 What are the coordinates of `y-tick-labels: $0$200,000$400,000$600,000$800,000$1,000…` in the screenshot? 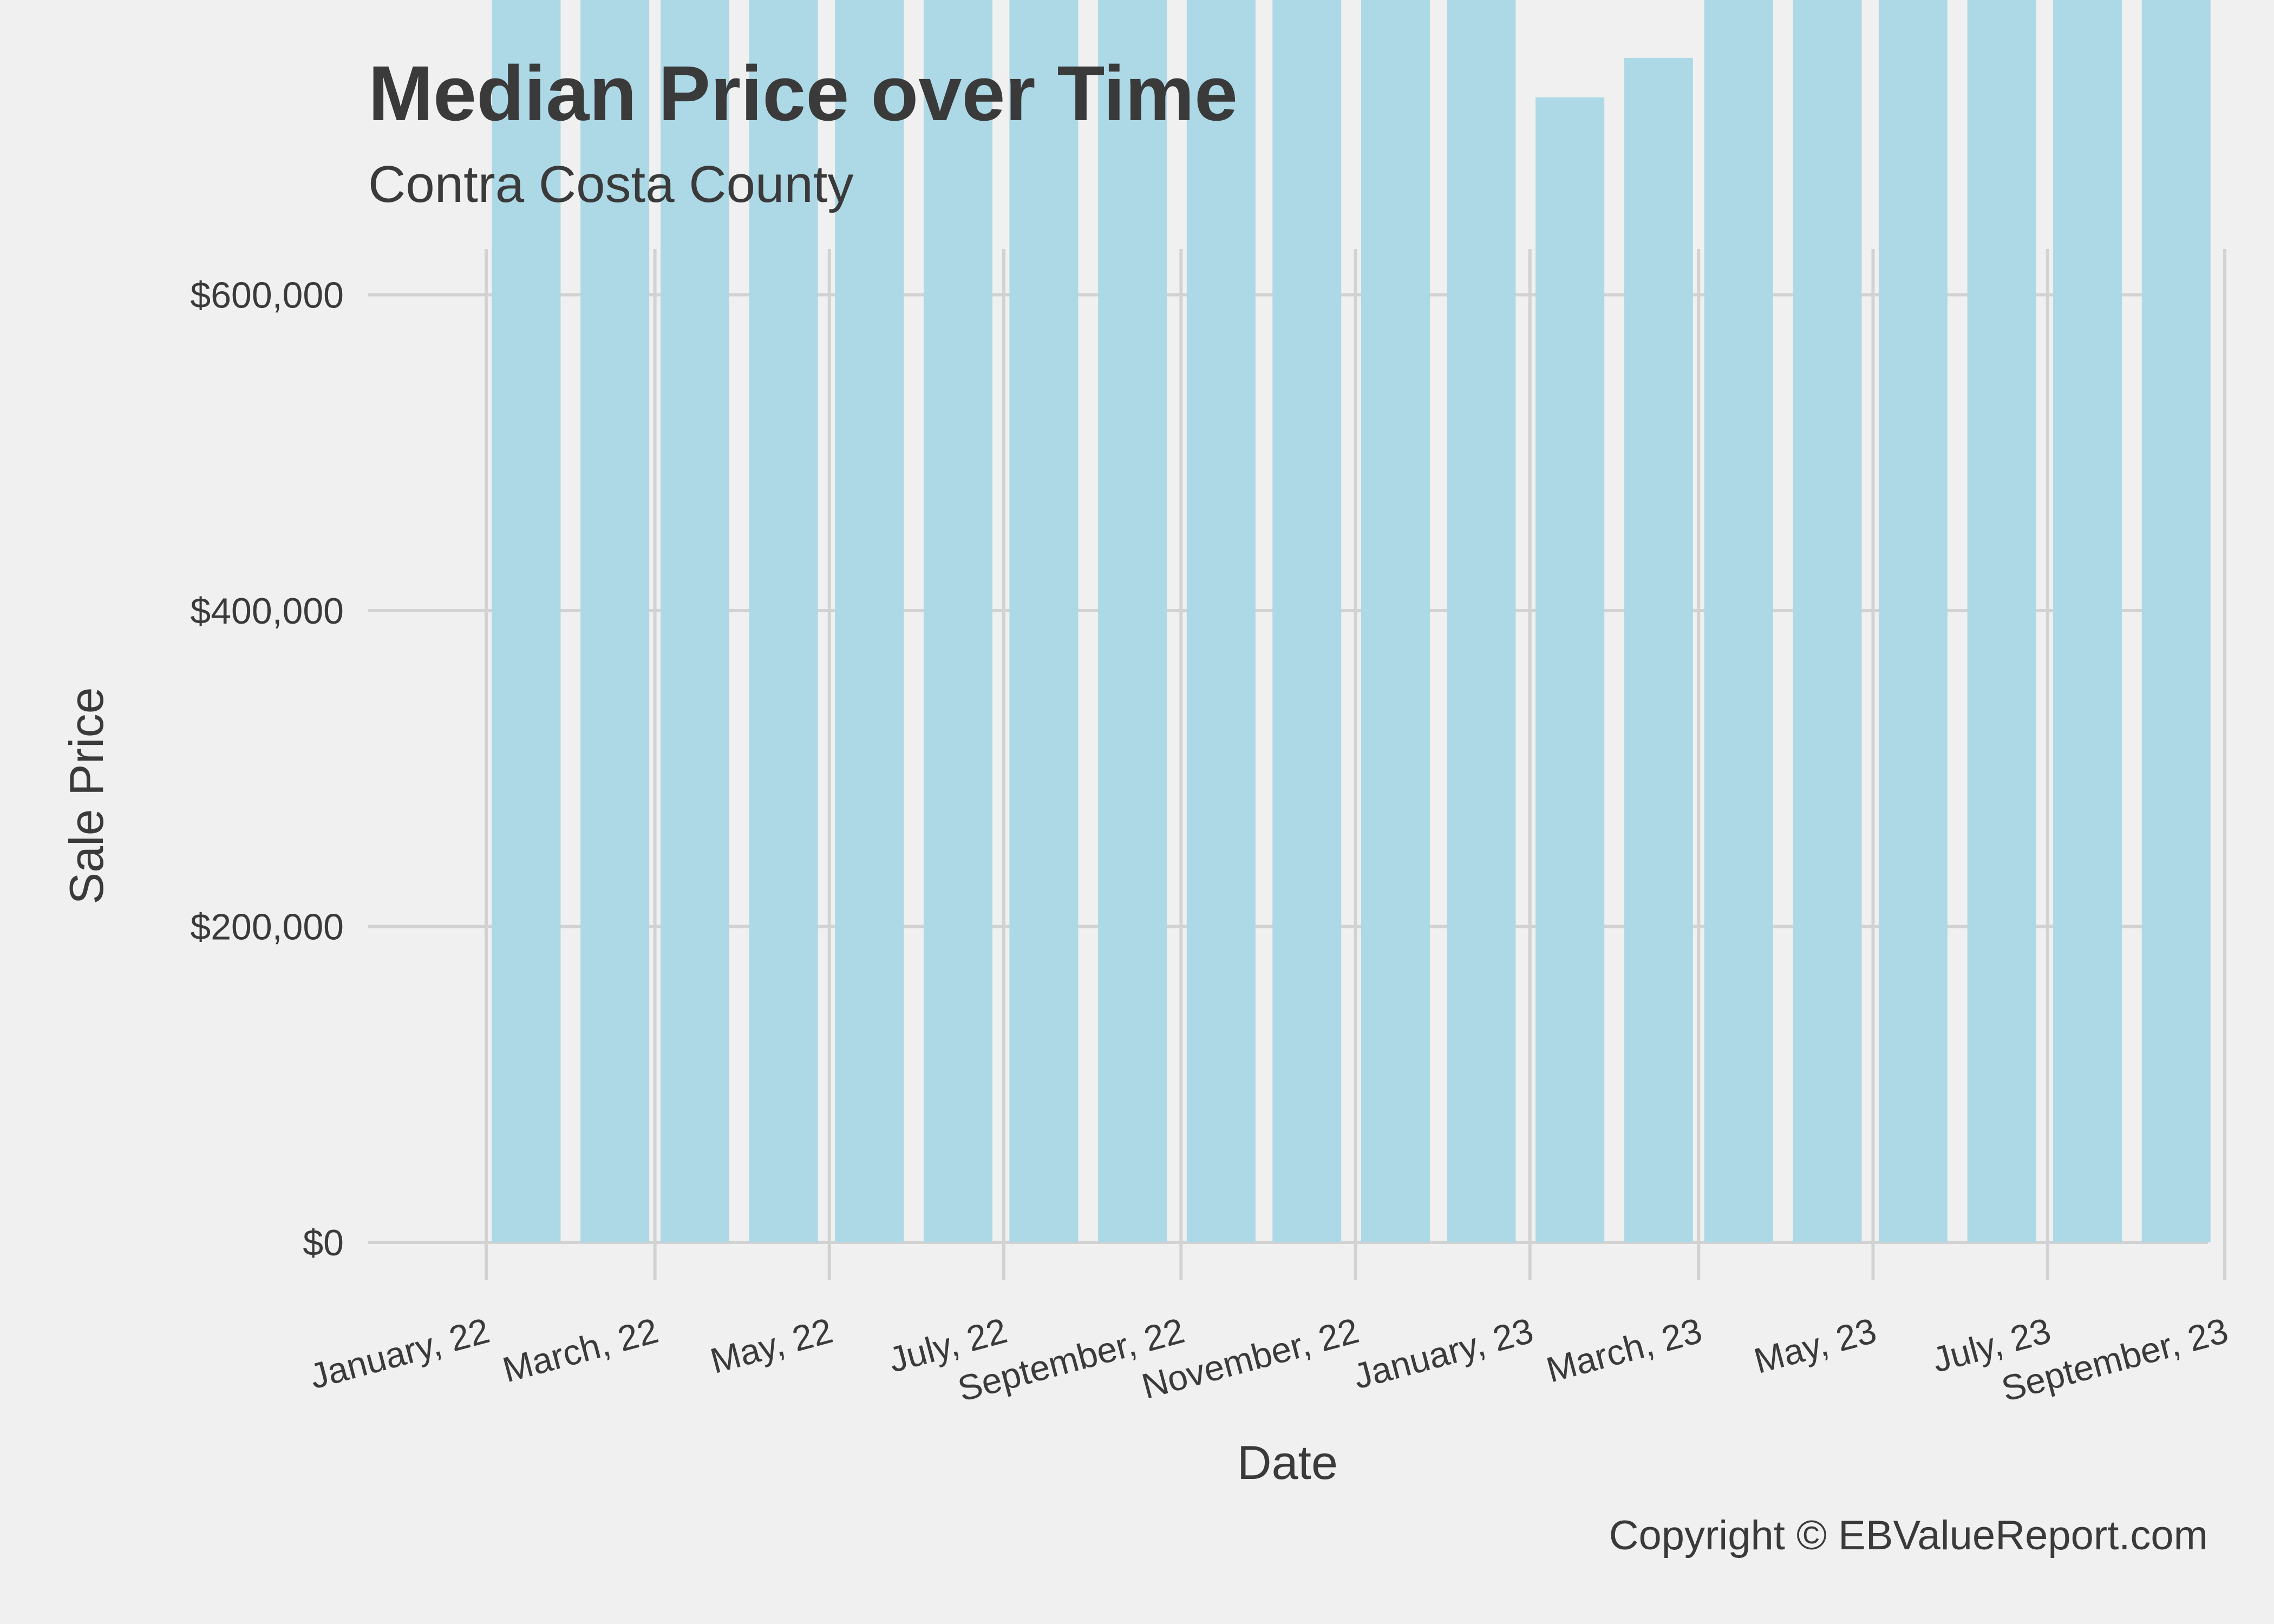 It's located at (267, 770).